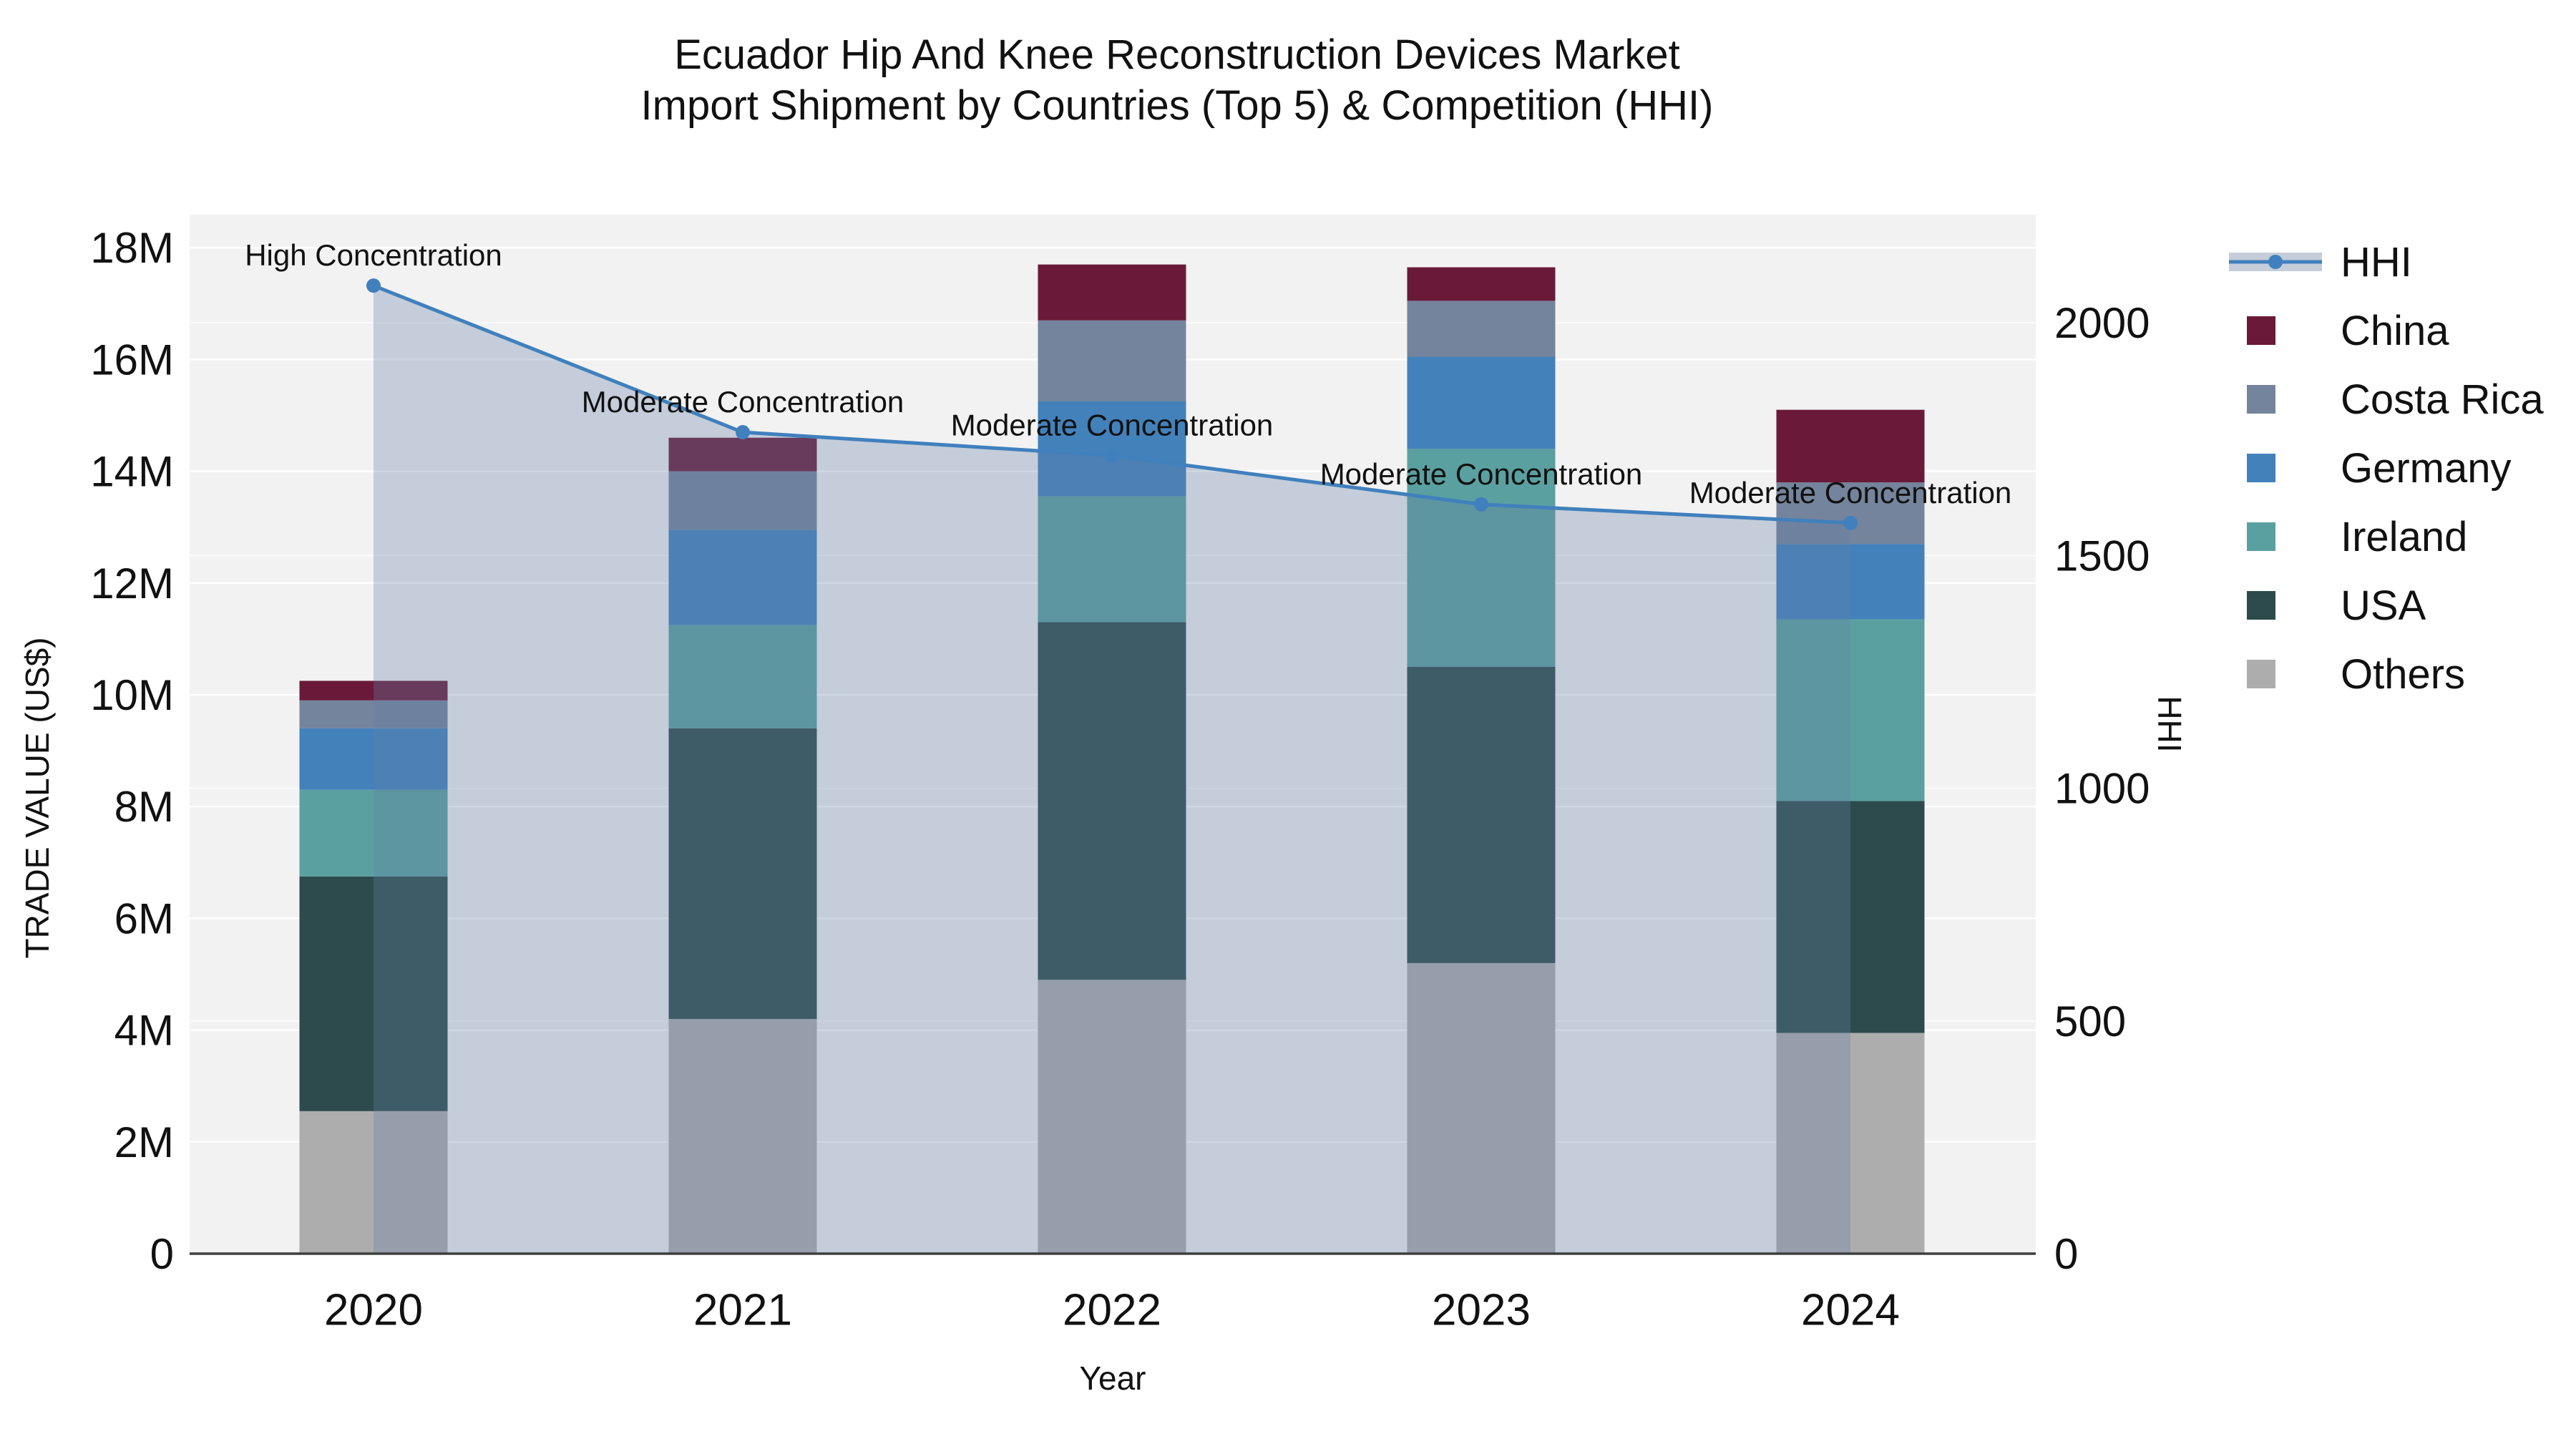 The image size is (2576, 1449). I want to click on y-right-tick-0: 0, so click(2066, 1254).